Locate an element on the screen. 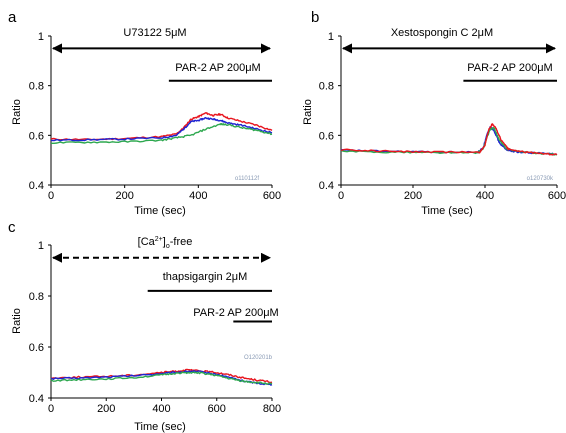  panel-label: c is located at coordinates (12, 227).